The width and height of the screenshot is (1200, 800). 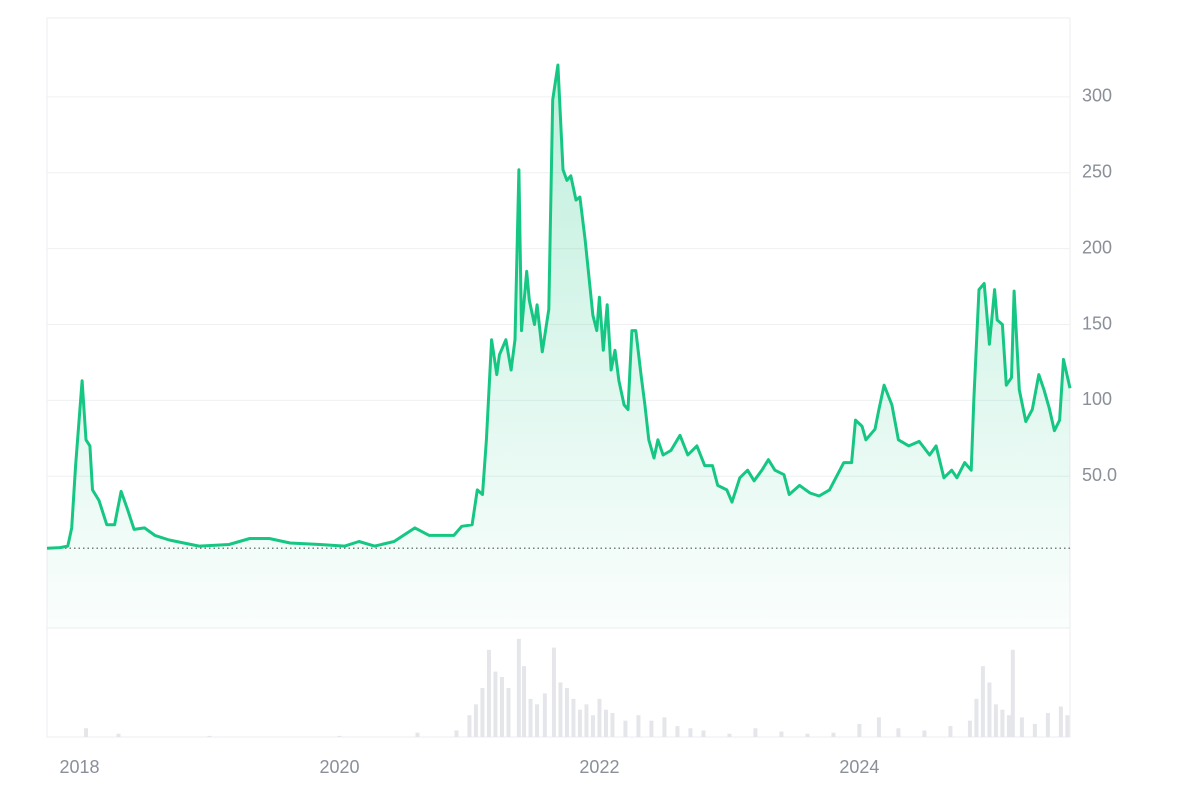 What do you see at coordinates (1097, 96) in the screenshot?
I see `y-tick-label: 300` at bounding box center [1097, 96].